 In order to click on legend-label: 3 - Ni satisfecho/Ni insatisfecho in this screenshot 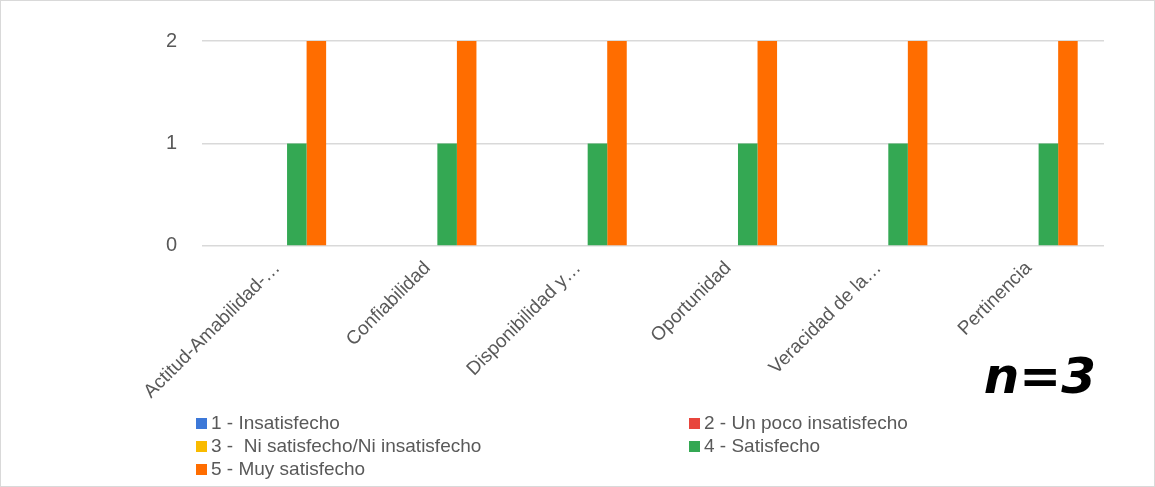, I will do `click(346, 445)`.